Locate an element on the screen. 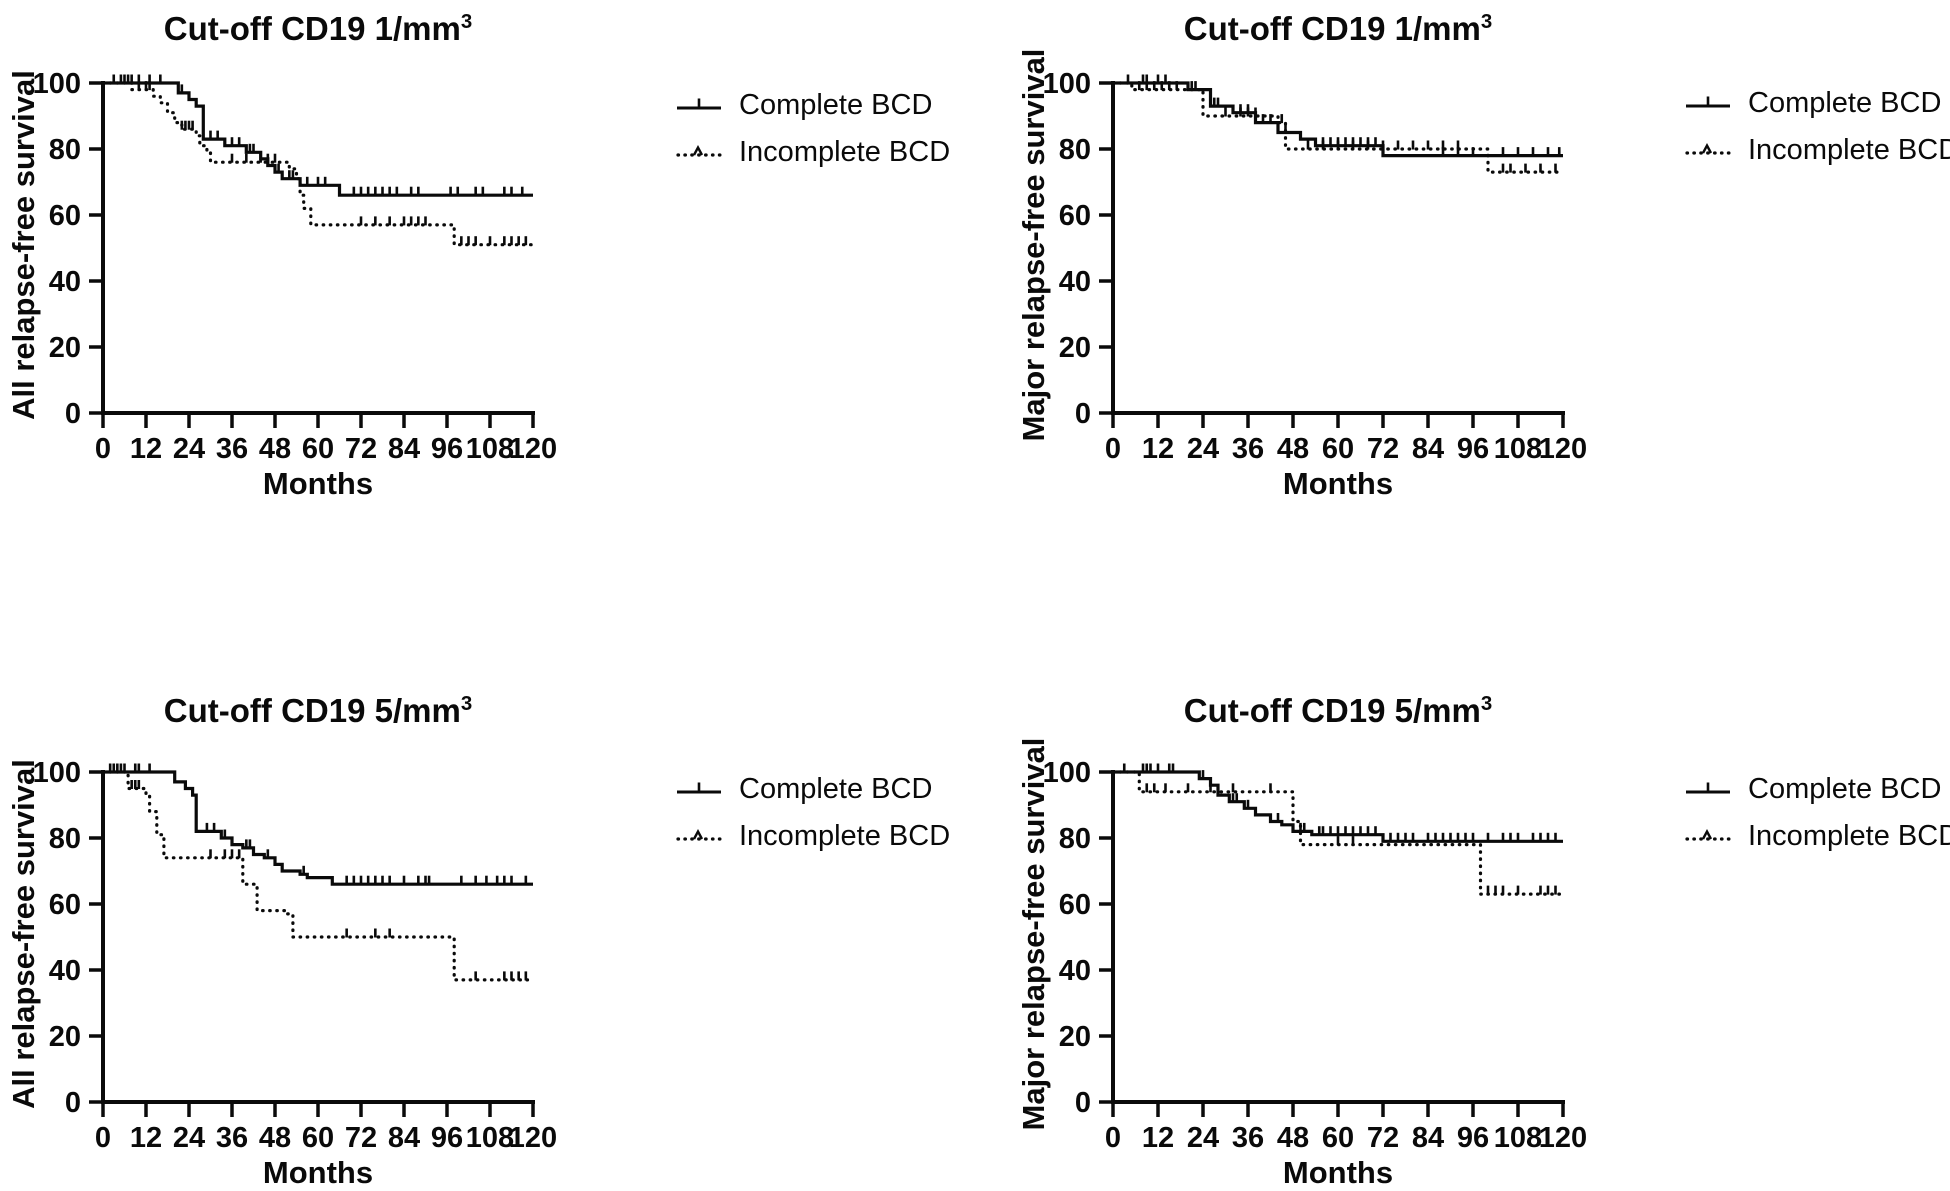  panel-title-text: Cut-off CD19 1/mm is located at coordinates (1332, 28).